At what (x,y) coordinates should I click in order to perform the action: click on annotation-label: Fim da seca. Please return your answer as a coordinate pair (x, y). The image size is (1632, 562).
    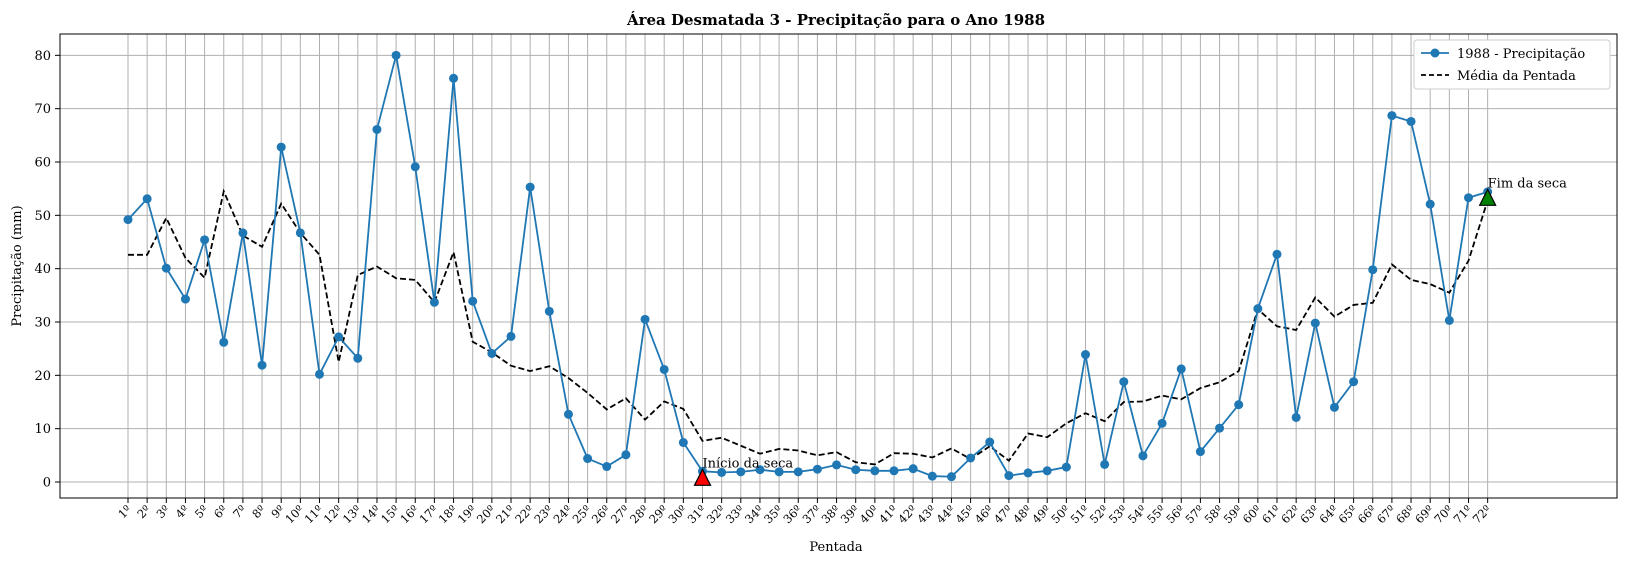
    Looking at the image, I should click on (1527, 183).